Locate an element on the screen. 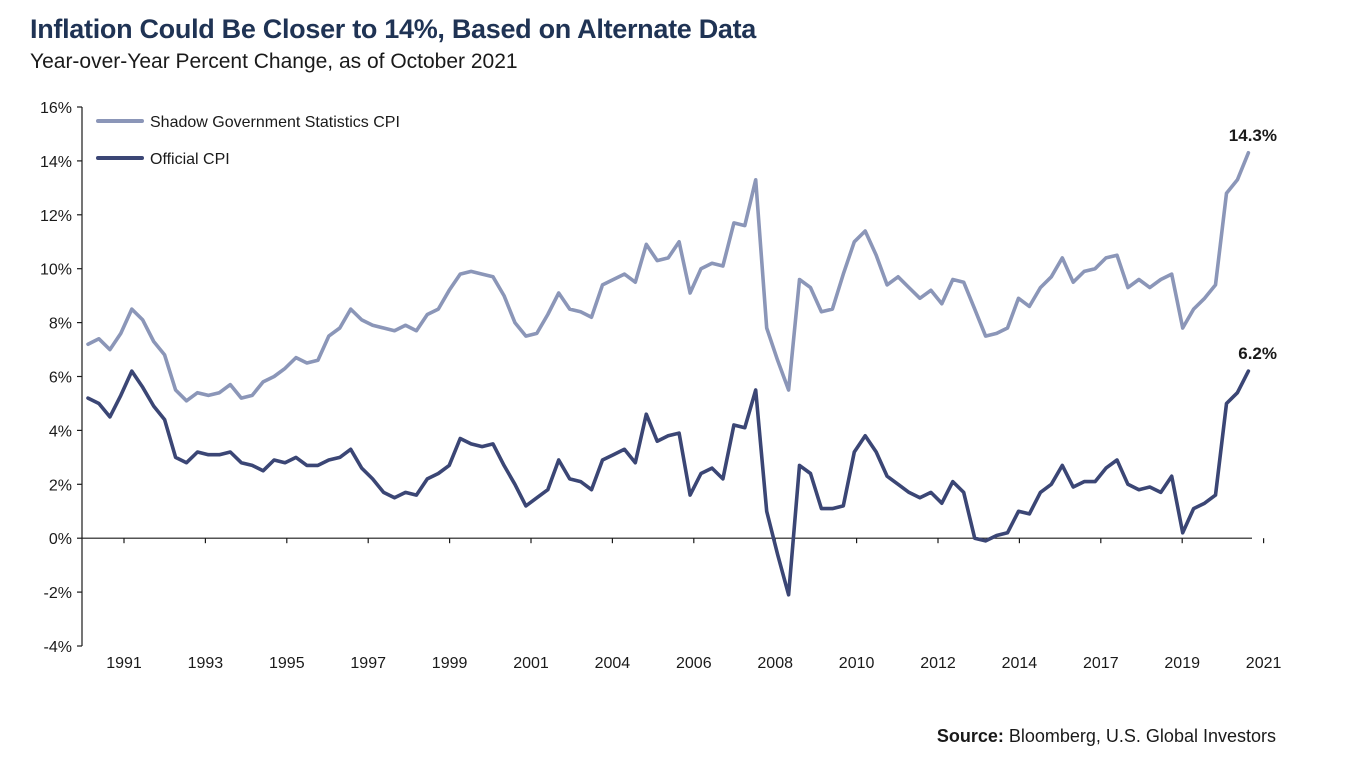  x-tick-label: 2019 is located at coordinates (1182, 663).